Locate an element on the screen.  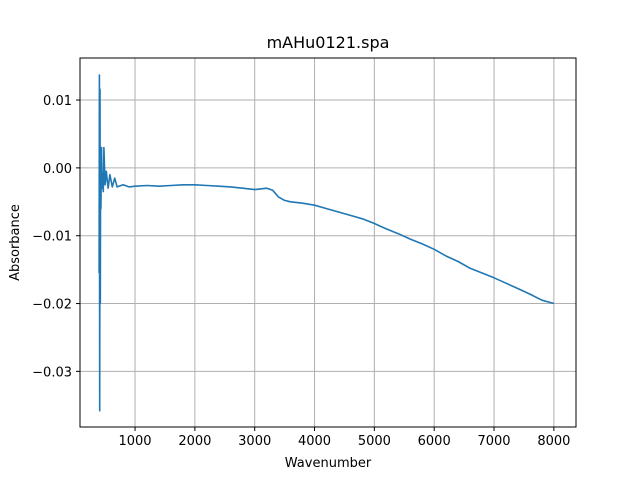
x-axis: 1000 2000 3000 4000 5000 6000 7000 8000 is located at coordinates (344, 438).